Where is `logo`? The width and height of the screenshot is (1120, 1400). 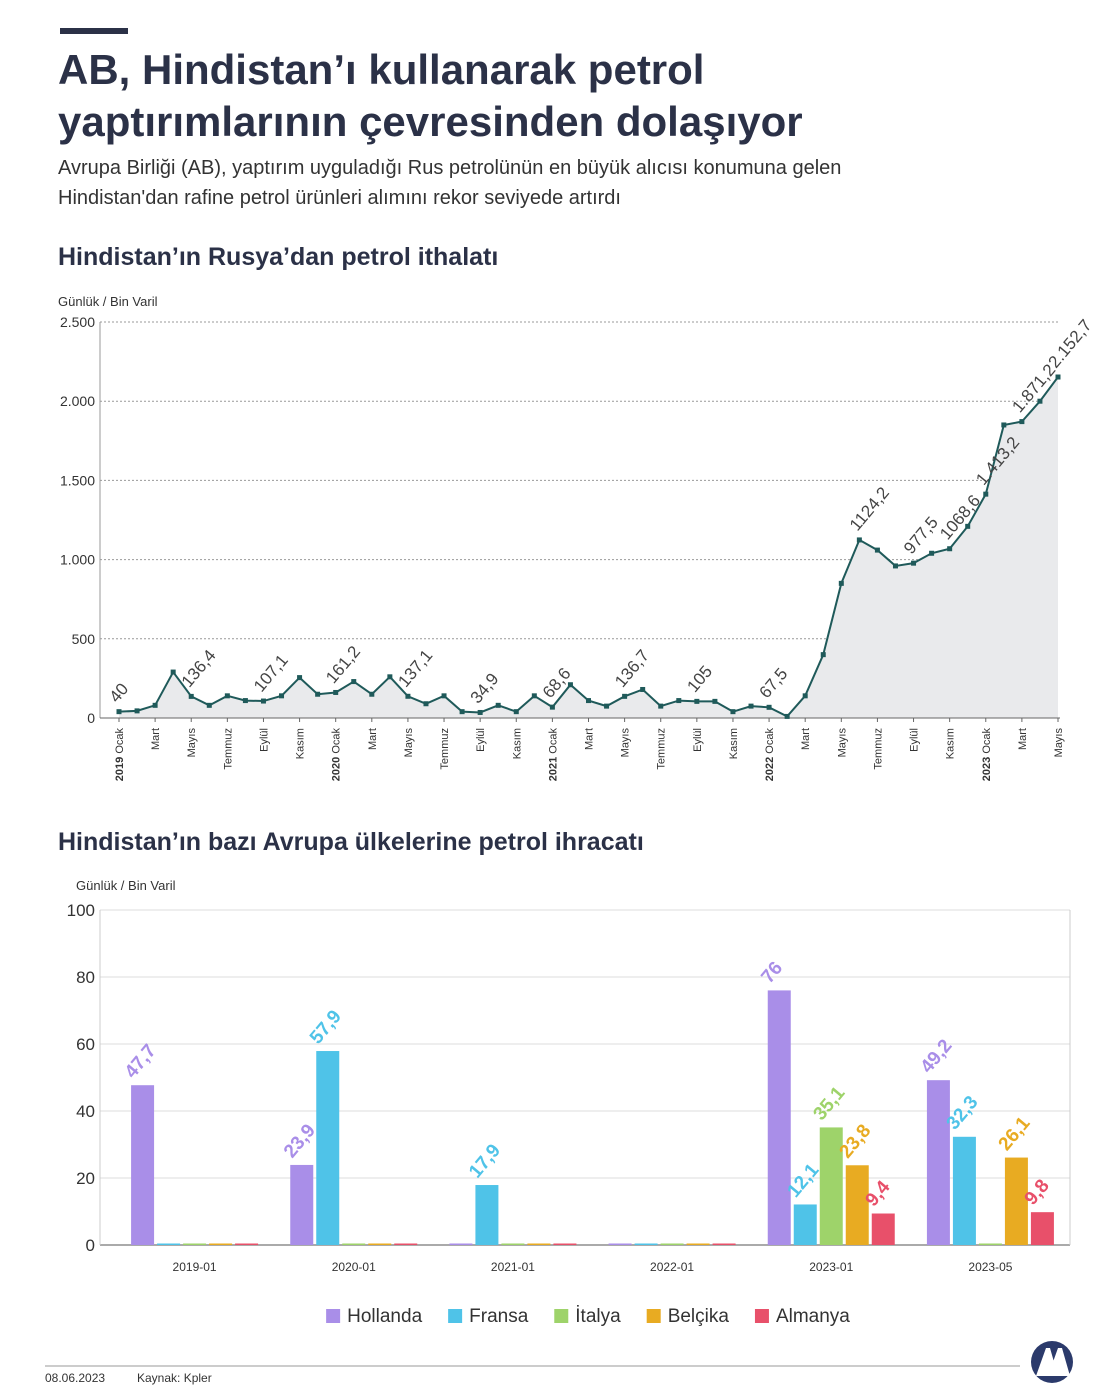 logo is located at coordinates (1052, 1362).